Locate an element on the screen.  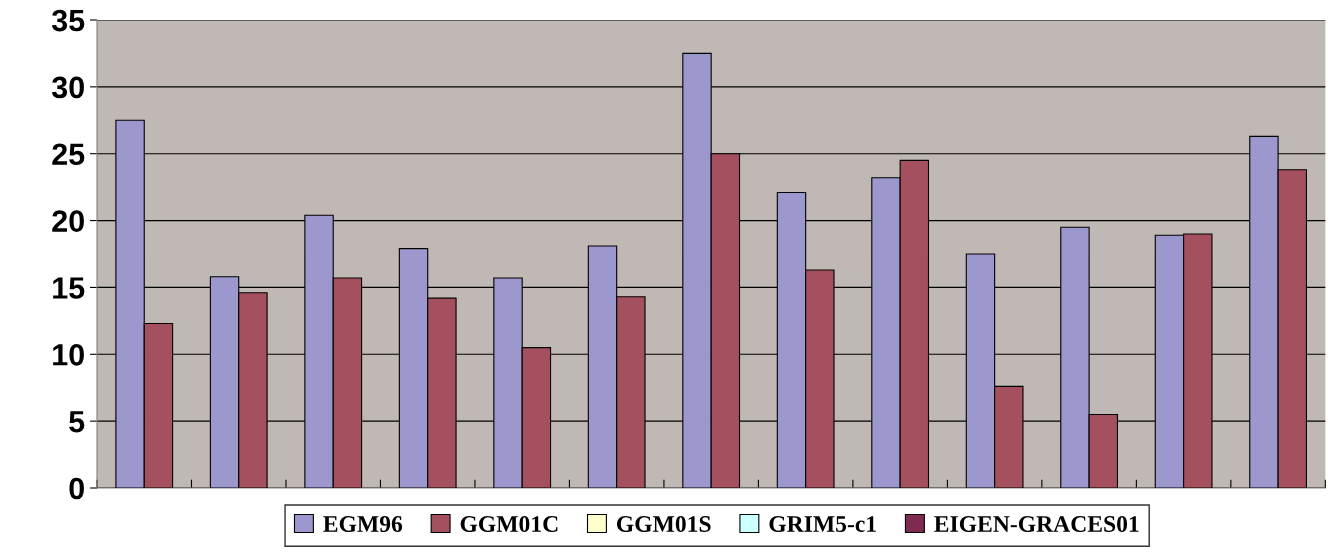
y-tick-label: 15 is located at coordinates (69, 288).